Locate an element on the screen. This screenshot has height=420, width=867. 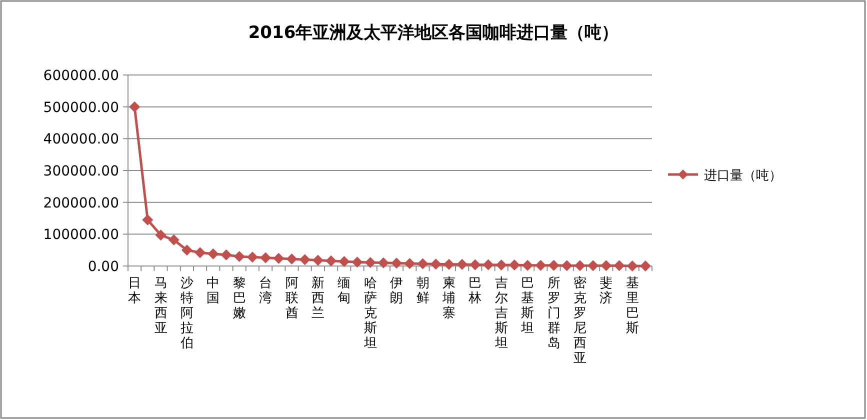
y-tick-label: 200000.00 is located at coordinates (81, 203).